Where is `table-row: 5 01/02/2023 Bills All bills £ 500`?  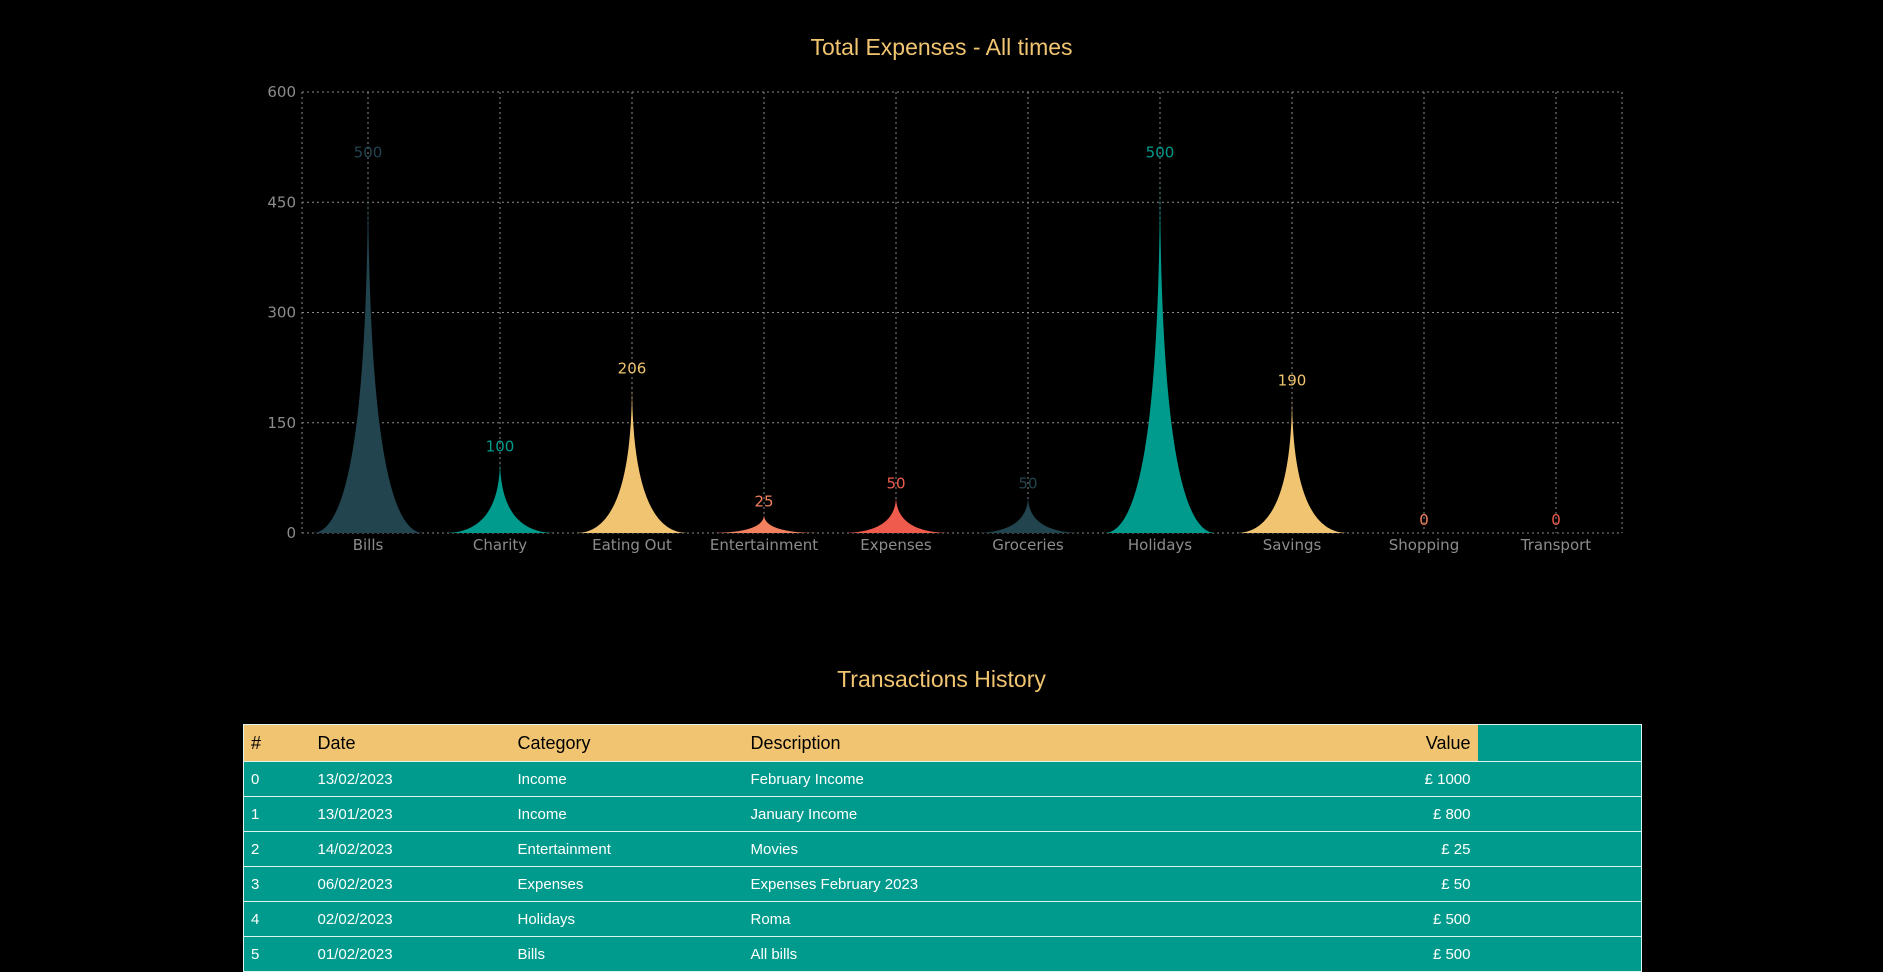 table-row: 5 01/02/2023 Bills All bills £ 500 is located at coordinates (942, 954).